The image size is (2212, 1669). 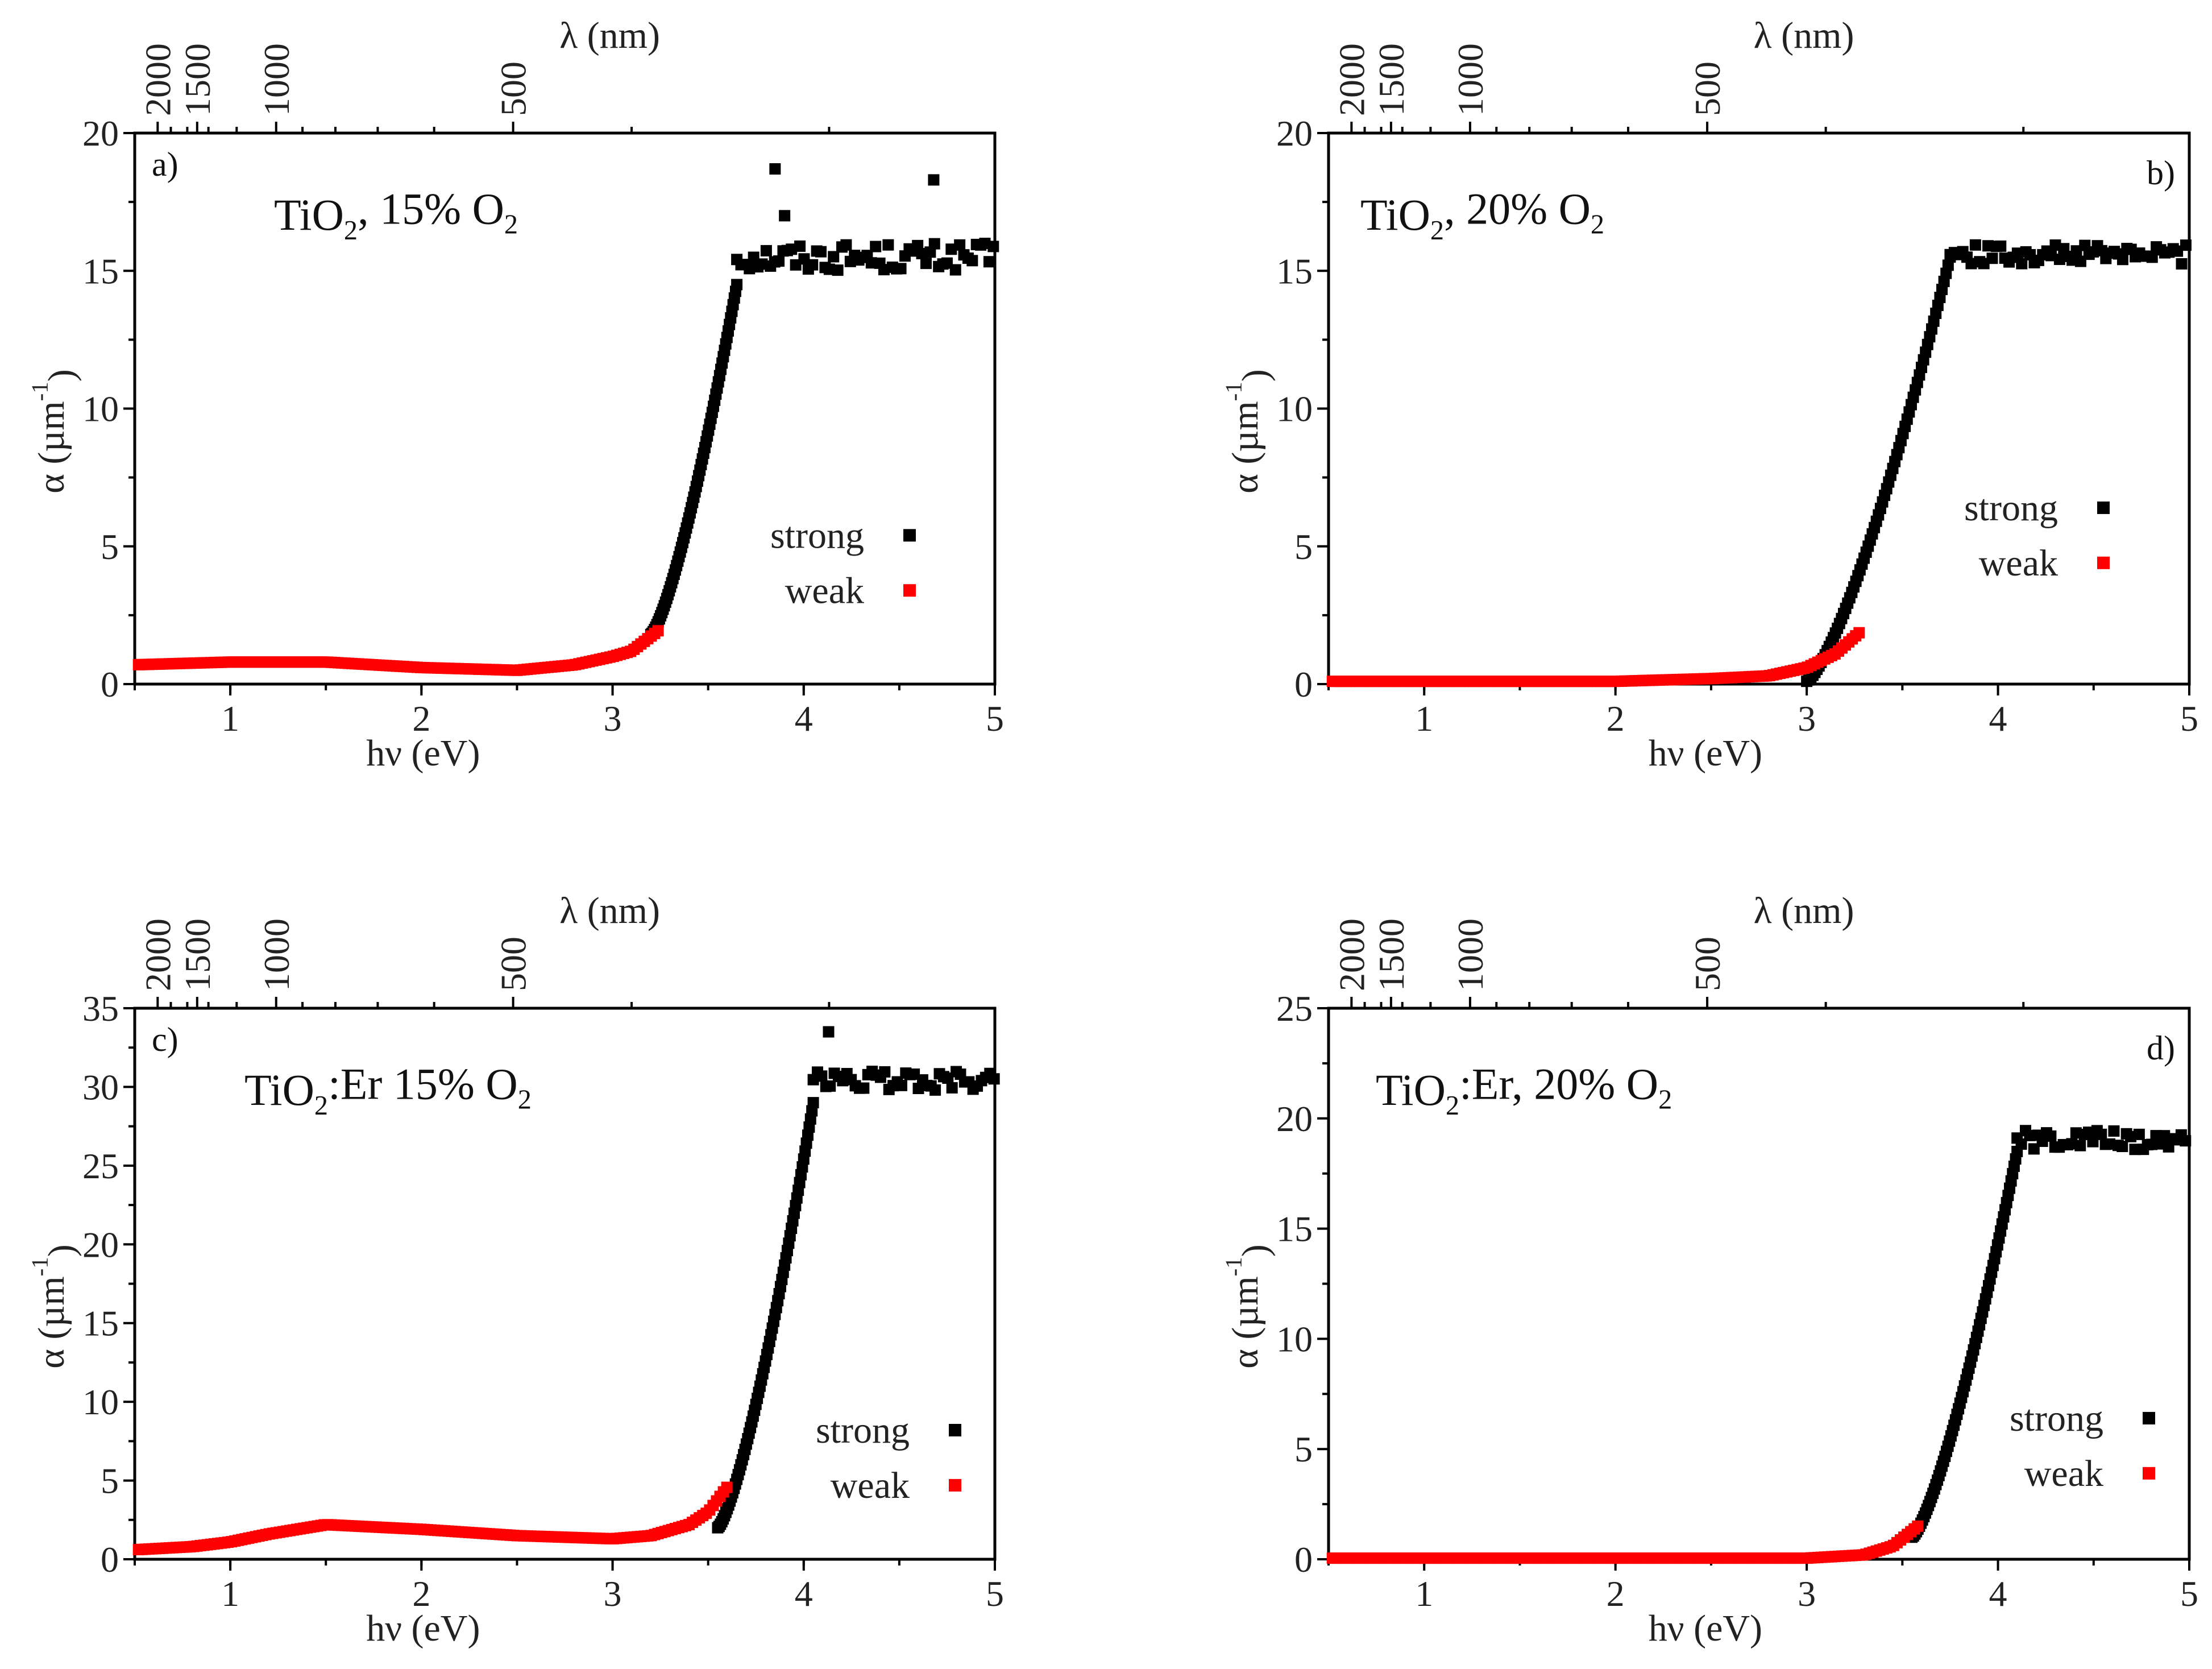 I want to click on legend-marker-weak, so click(x=955, y=1486).